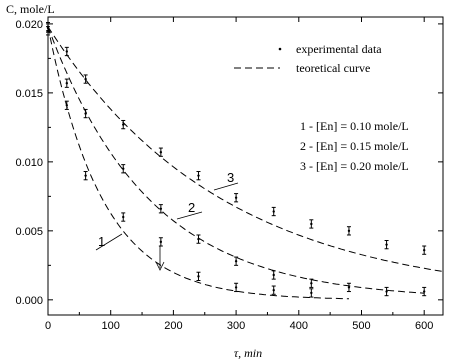 The height and width of the screenshot is (364, 449). Describe the element at coordinates (160, 266) in the screenshot. I see `annotation-arrow-head` at that location.